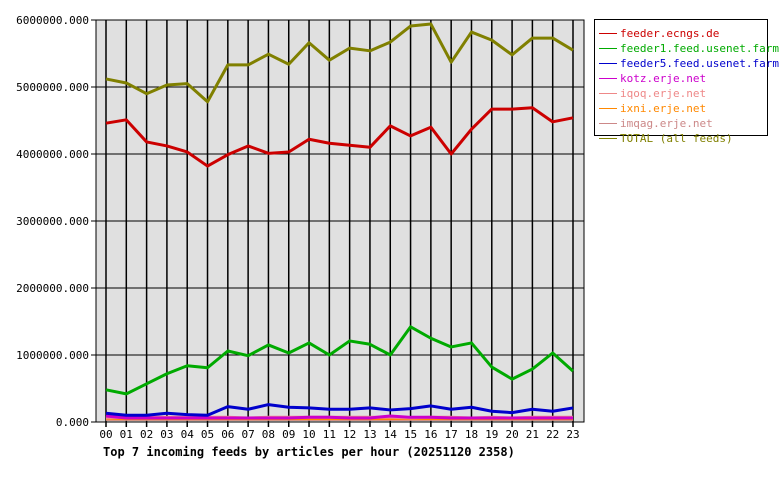  Describe the element at coordinates (699, 63) in the screenshot. I see `legend-label: feeder5.feed.usenet.farm` at that location.